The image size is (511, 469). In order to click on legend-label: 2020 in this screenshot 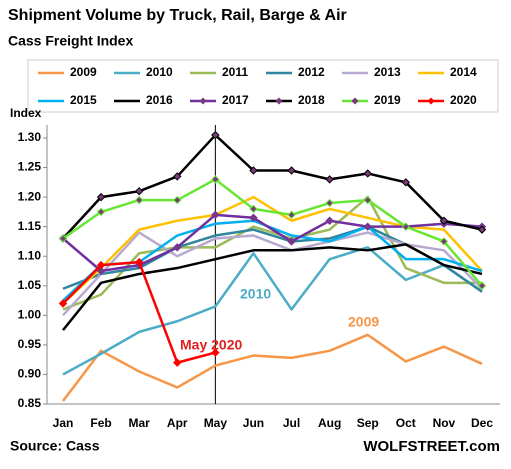, I will do `click(463, 100)`.